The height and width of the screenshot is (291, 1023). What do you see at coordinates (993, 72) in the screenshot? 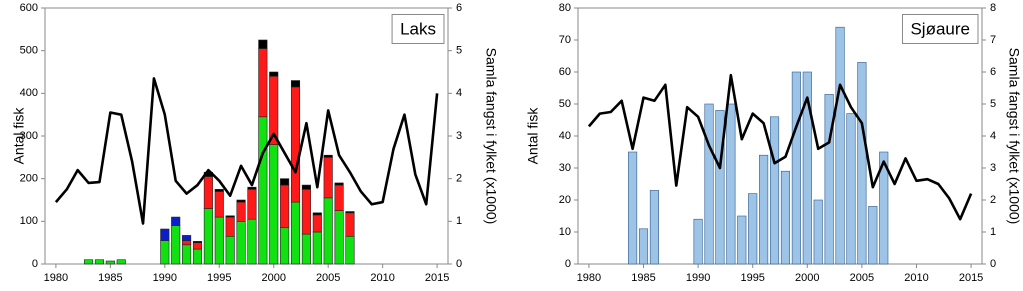
I see `y2-tick-label: 6` at bounding box center [993, 72].